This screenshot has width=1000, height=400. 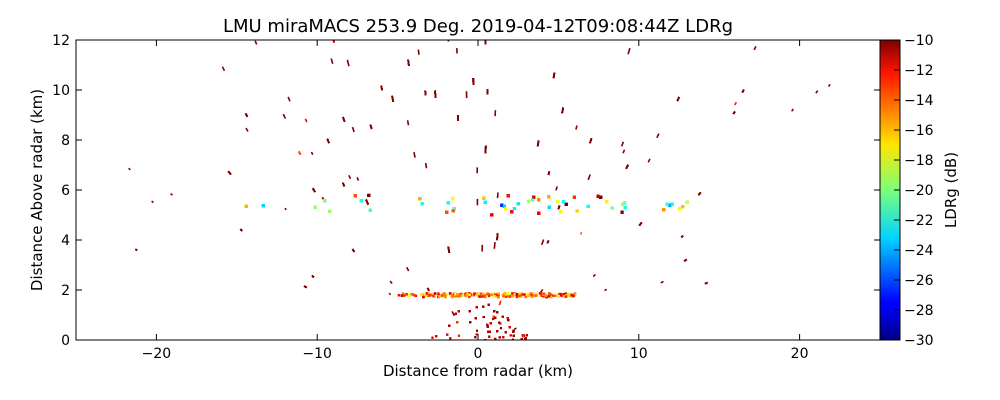 What do you see at coordinates (317, 354) in the screenshot?
I see `x-tick-label: −10` at bounding box center [317, 354].